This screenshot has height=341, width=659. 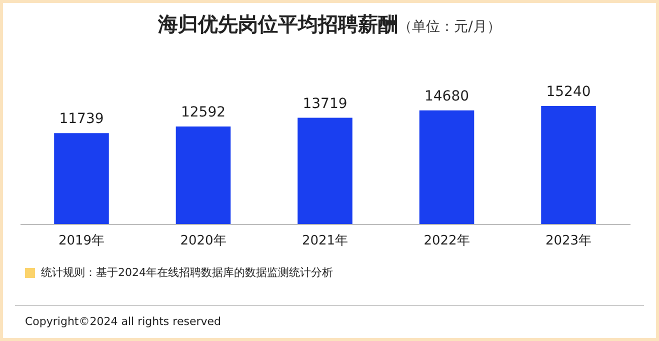 I want to click on data-label: 11739, so click(x=81, y=119).